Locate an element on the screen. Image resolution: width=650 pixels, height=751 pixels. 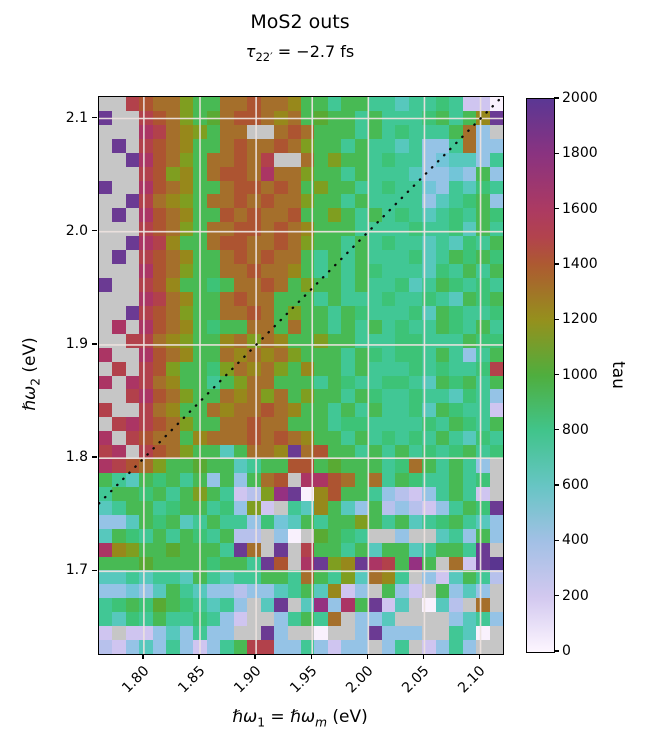
x-tick-mark is located at coordinates (423, 657).